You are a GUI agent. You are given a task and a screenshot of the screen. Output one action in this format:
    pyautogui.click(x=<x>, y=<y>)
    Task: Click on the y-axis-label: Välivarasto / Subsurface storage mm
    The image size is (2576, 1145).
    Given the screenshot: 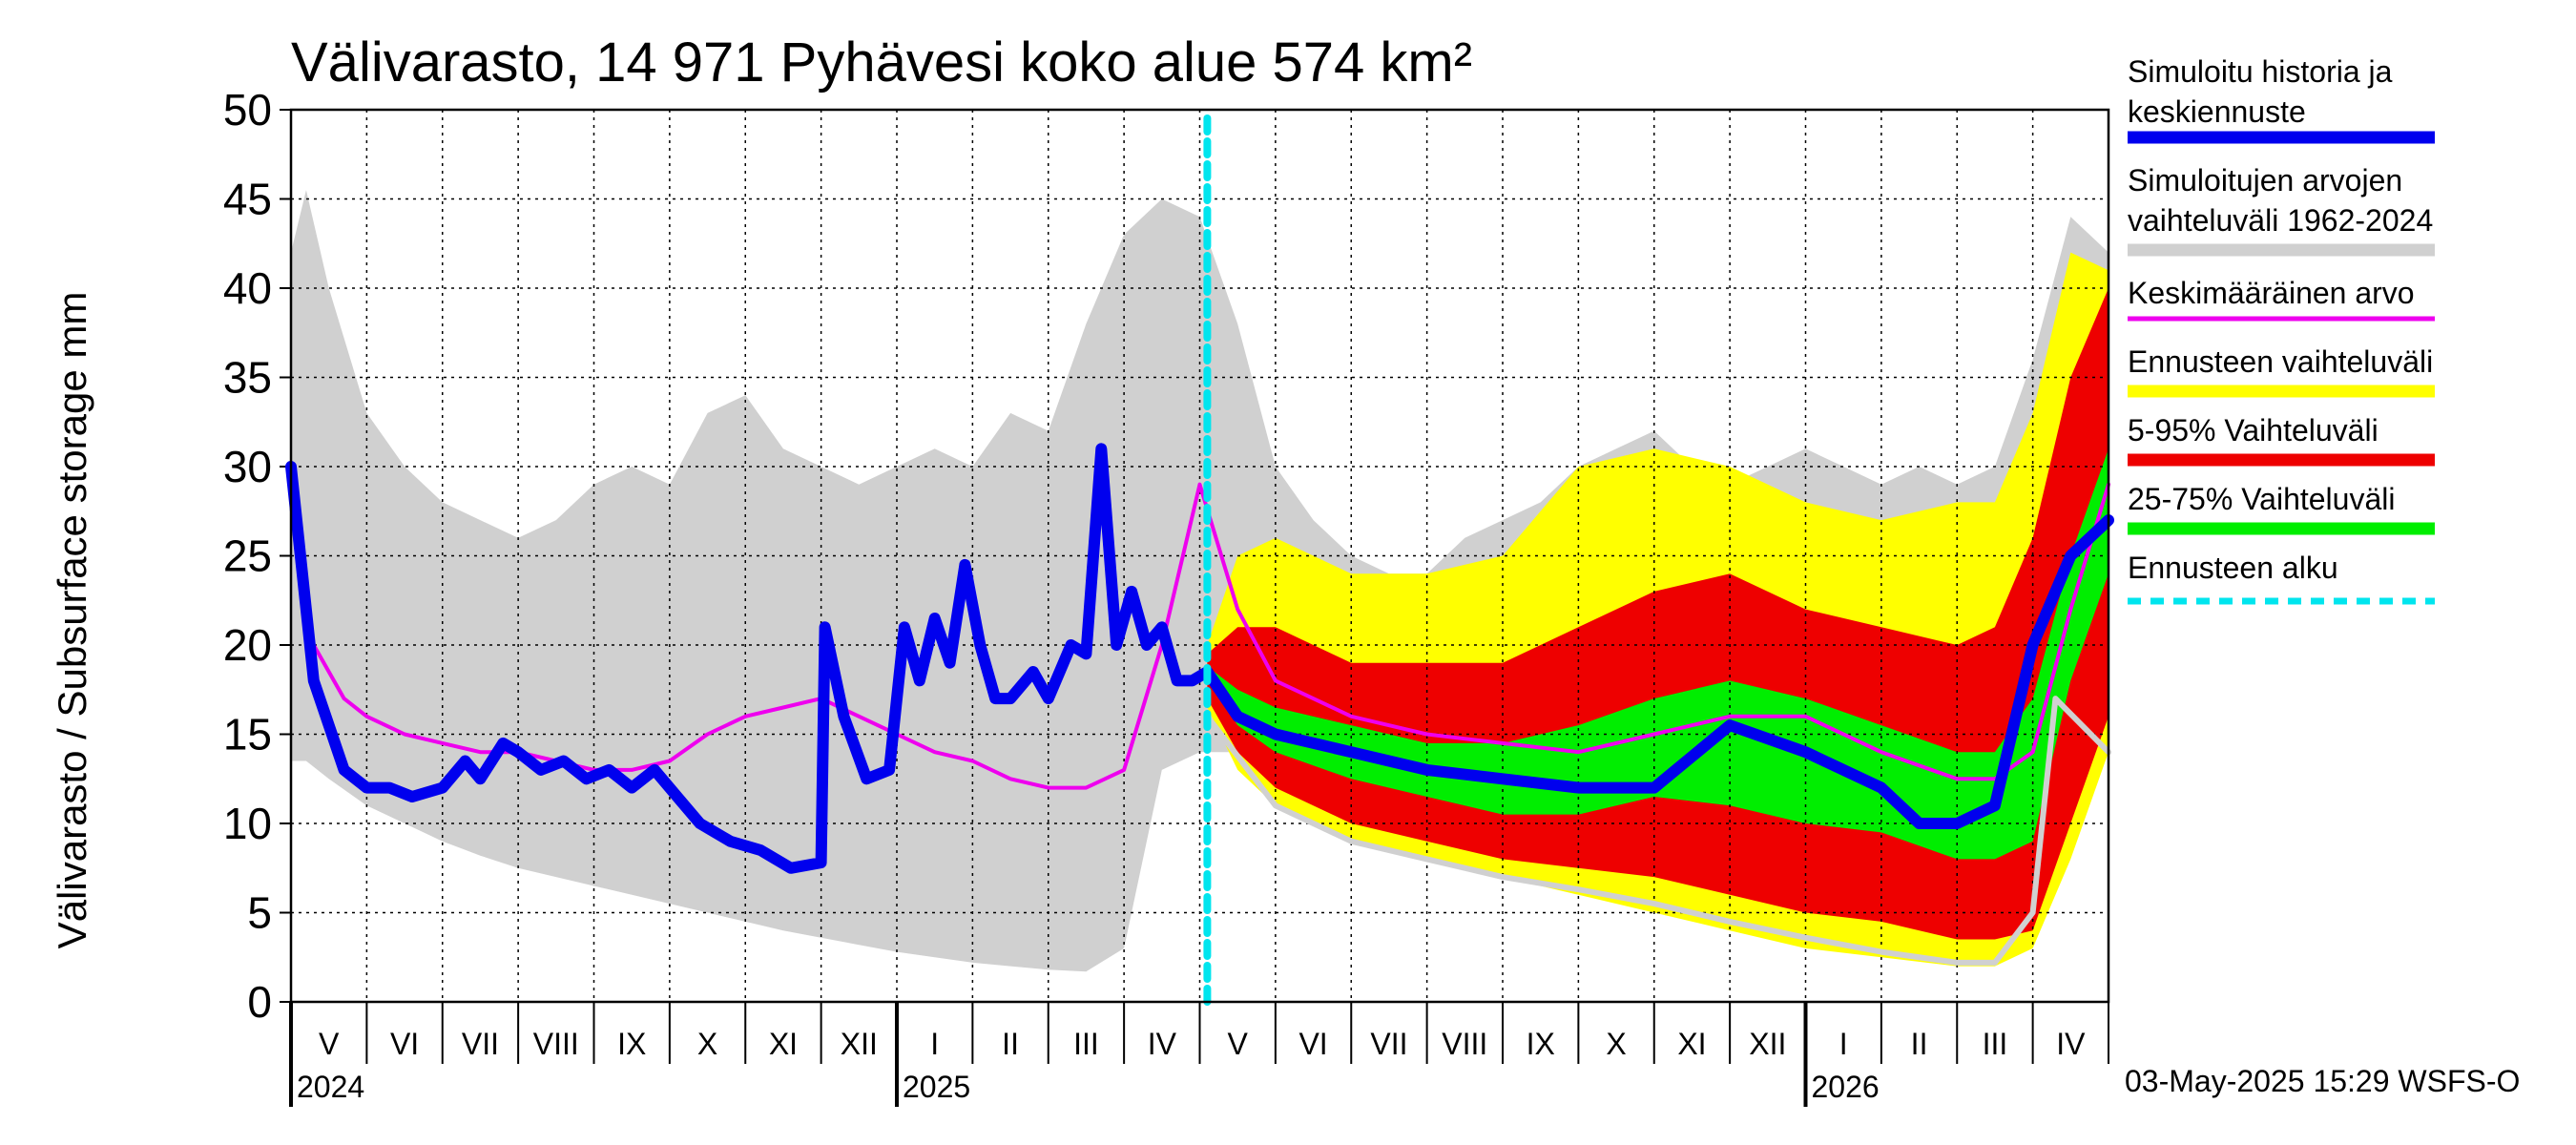 What is the action you would take?
    pyautogui.click(x=72, y=620)
    